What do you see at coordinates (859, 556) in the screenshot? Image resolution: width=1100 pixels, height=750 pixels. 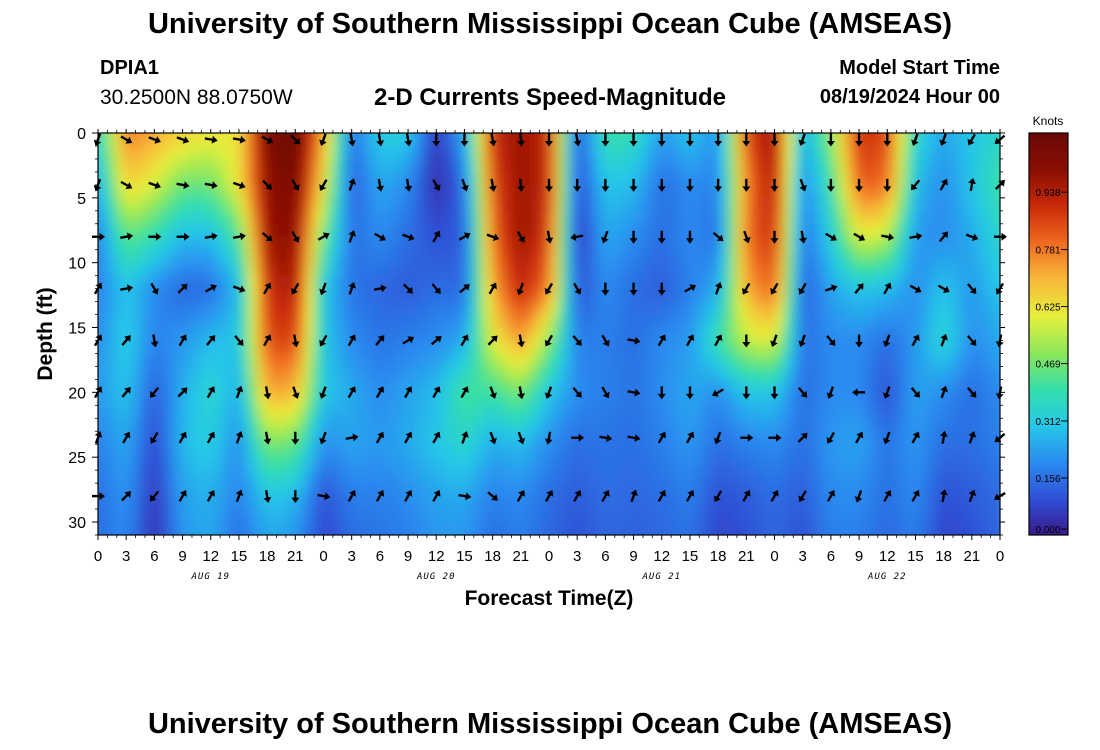 I see `x-tick-label: 9` at bounding box center [859, 556].